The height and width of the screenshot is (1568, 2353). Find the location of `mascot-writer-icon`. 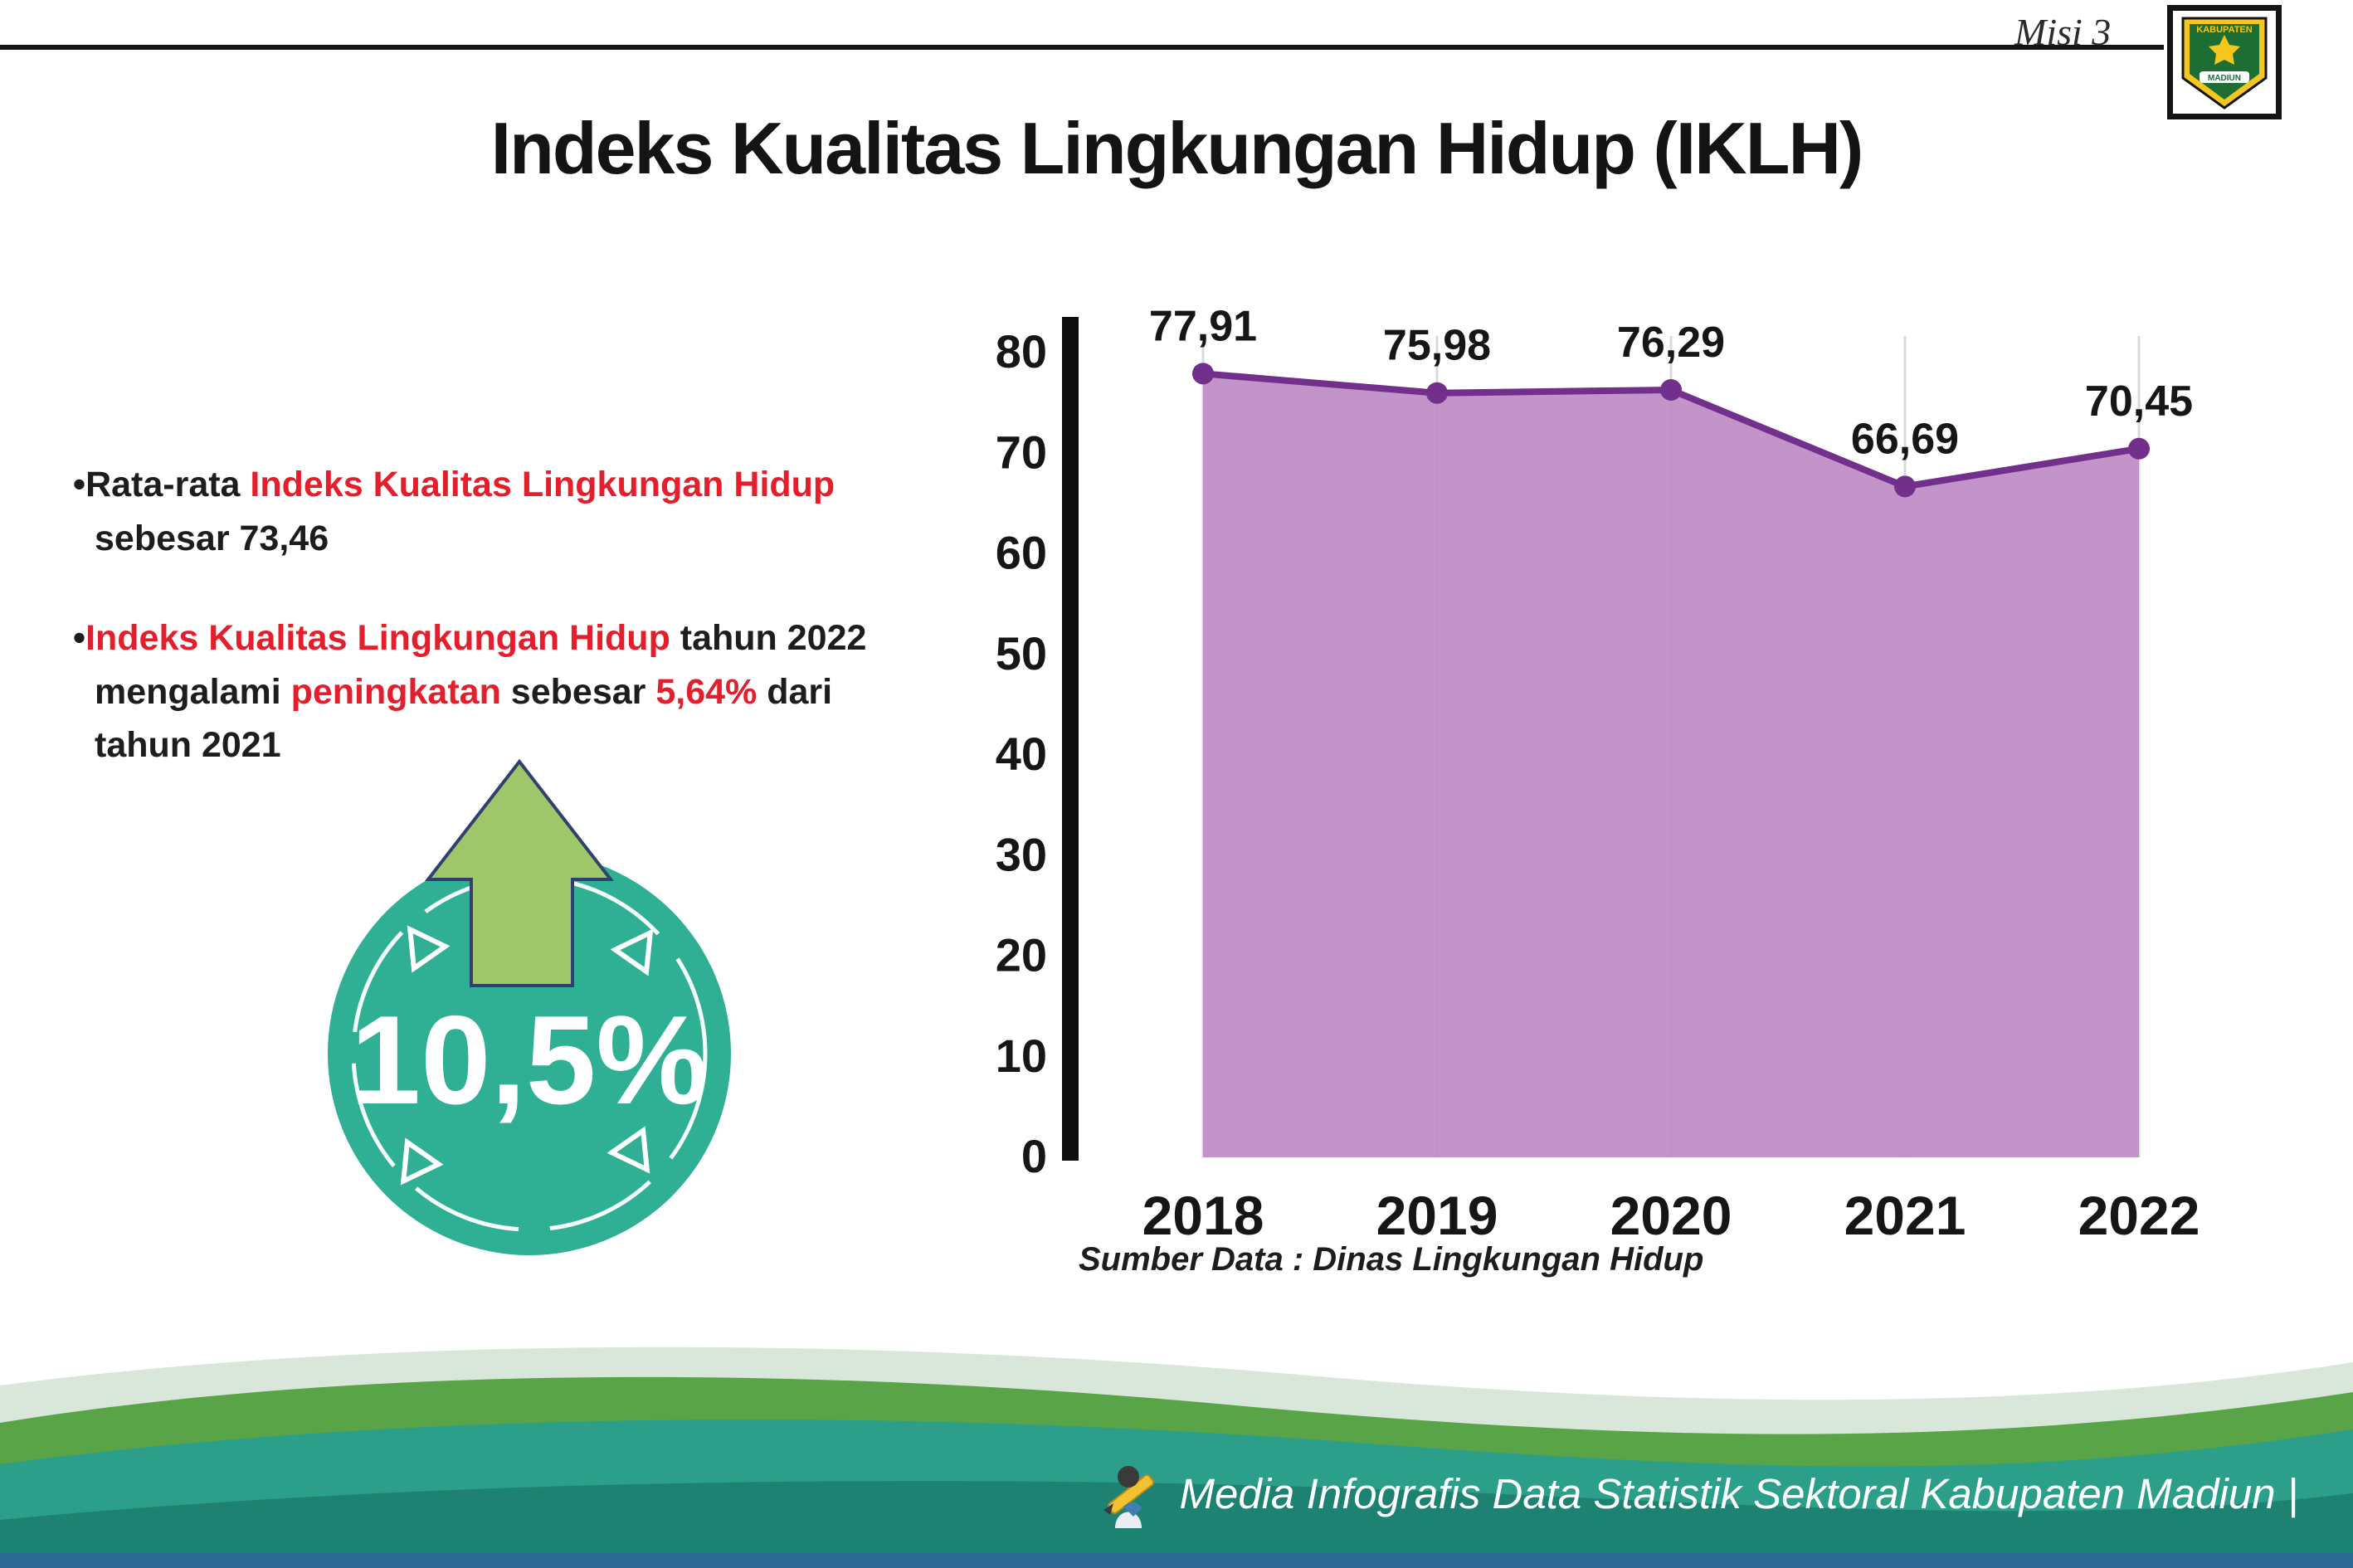

mascot-writer-icon is located at coordinates (1128, 1497).